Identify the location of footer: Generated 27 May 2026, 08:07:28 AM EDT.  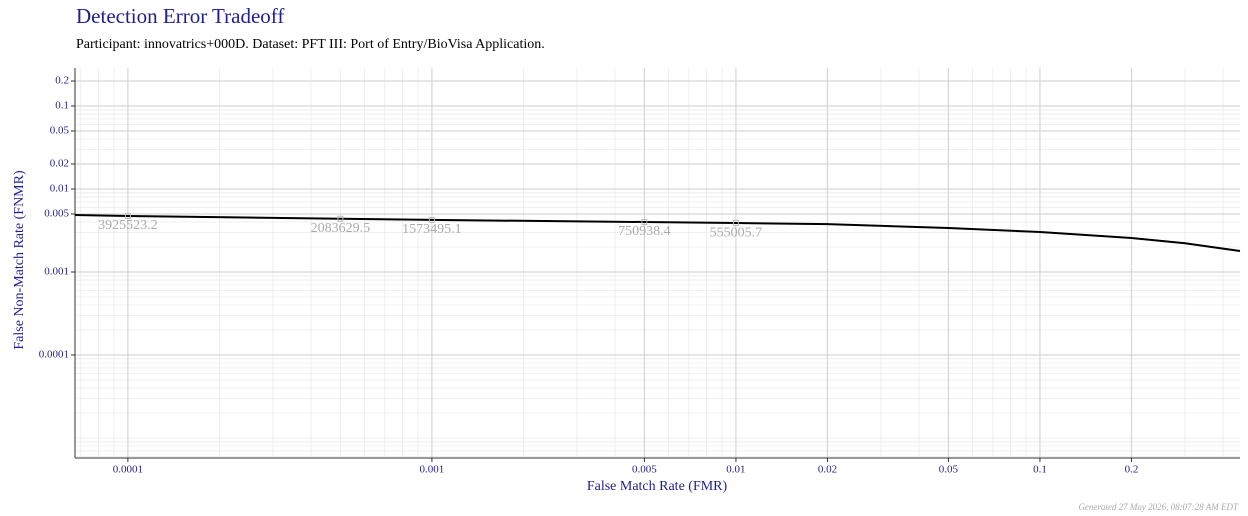
(1158, 507).